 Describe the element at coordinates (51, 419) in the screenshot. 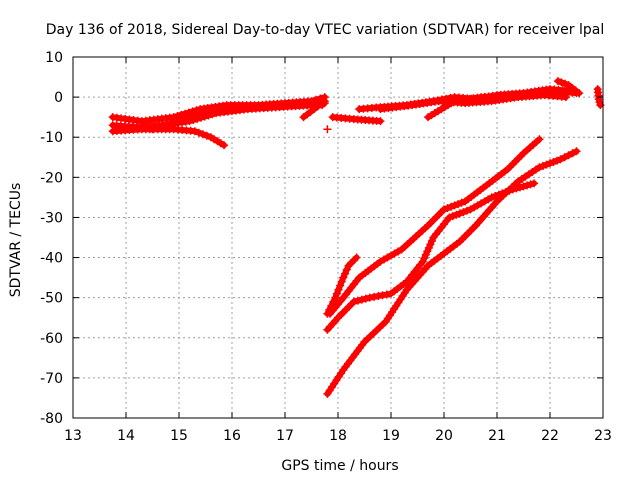

I see `y-tick-label: -80` at that location.